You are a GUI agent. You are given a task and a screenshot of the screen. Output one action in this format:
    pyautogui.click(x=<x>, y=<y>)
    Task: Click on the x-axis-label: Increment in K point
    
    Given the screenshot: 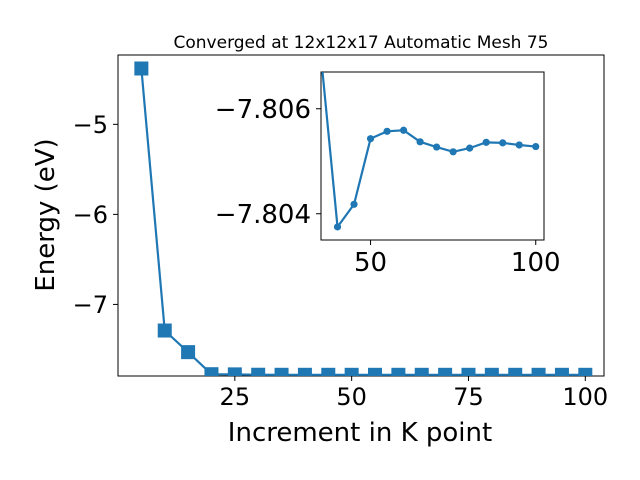 What is the action you would take?
    pyautogui.click(x=360, y=433)
    